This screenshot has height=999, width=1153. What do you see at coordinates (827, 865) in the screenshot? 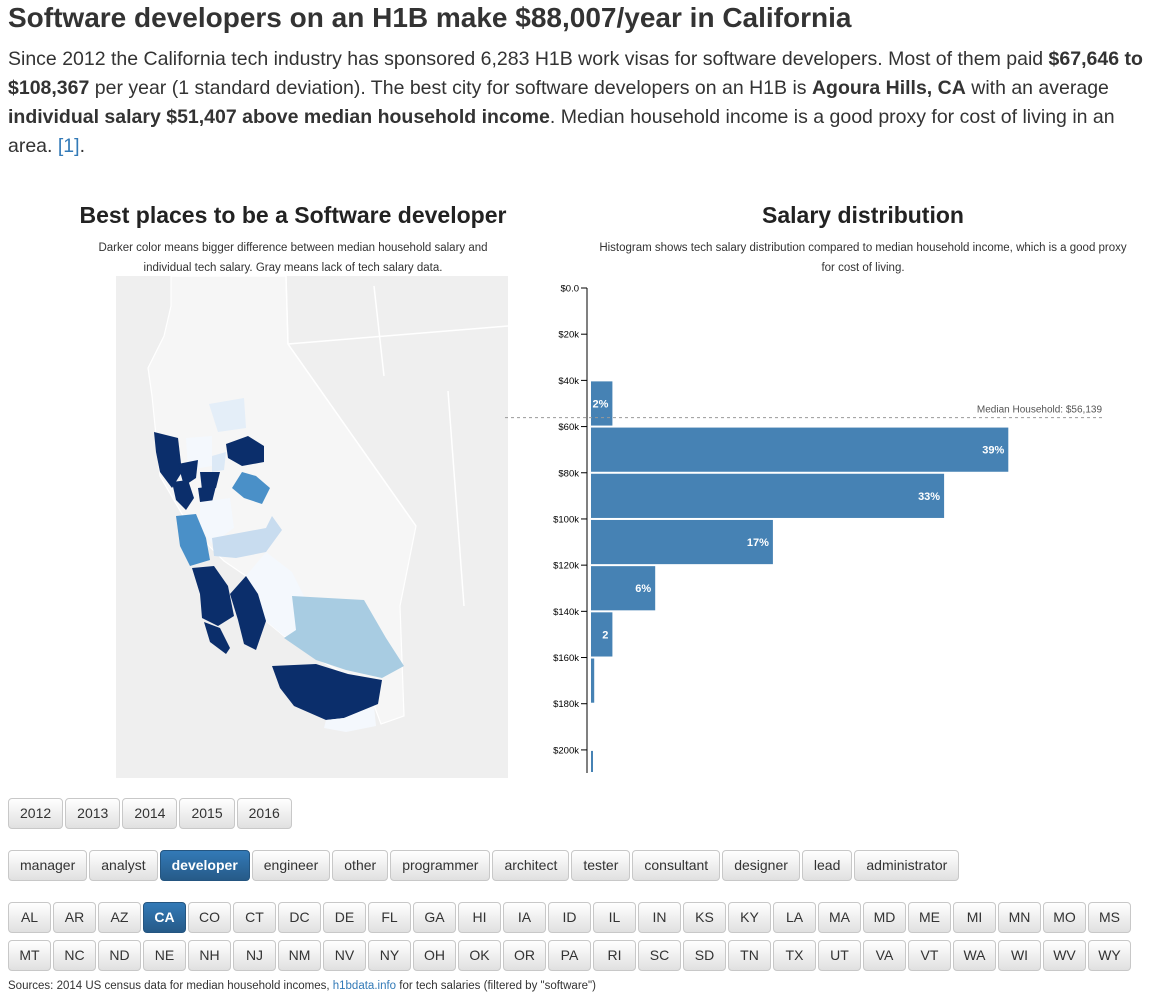
I see `role-button-lead: lead` at bounding box center [827, 865].